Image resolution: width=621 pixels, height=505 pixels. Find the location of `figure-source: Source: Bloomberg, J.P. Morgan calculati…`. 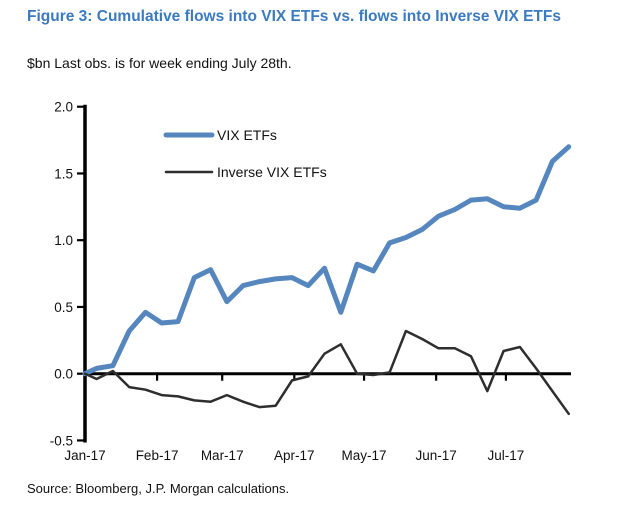

figure-source: Source: Bloomberg, J.P. Morgan calculati… is located at coordinates (158, 488).